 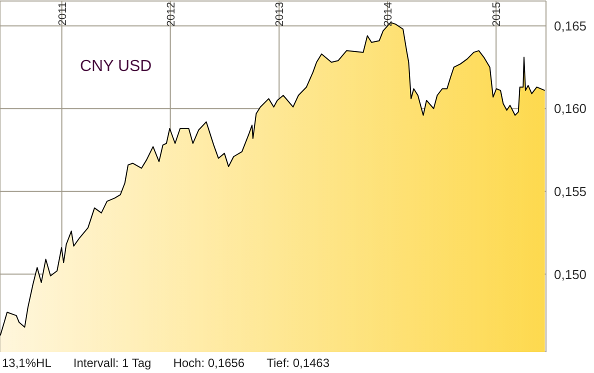 What do you see at coordinates (112, 363) in the screenshot?
I see `text: Intervall: 1 Tag` at bounding box center [112, 363].